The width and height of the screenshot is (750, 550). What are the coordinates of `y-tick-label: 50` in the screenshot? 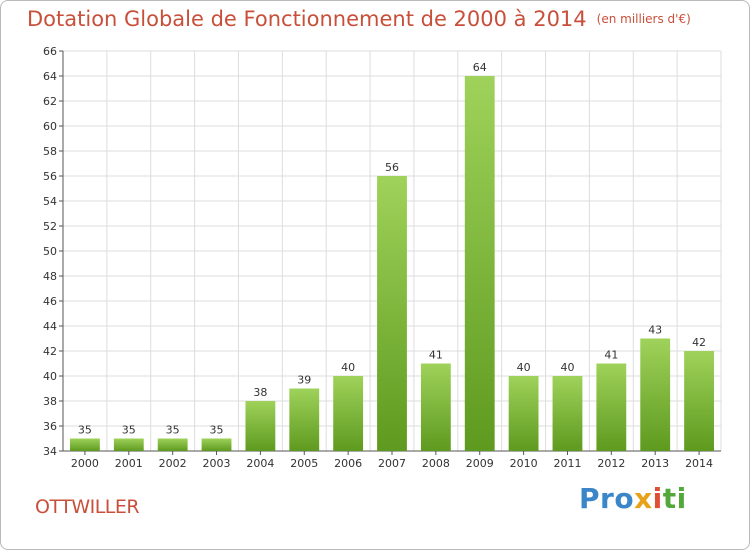 It's located at (50, 251).